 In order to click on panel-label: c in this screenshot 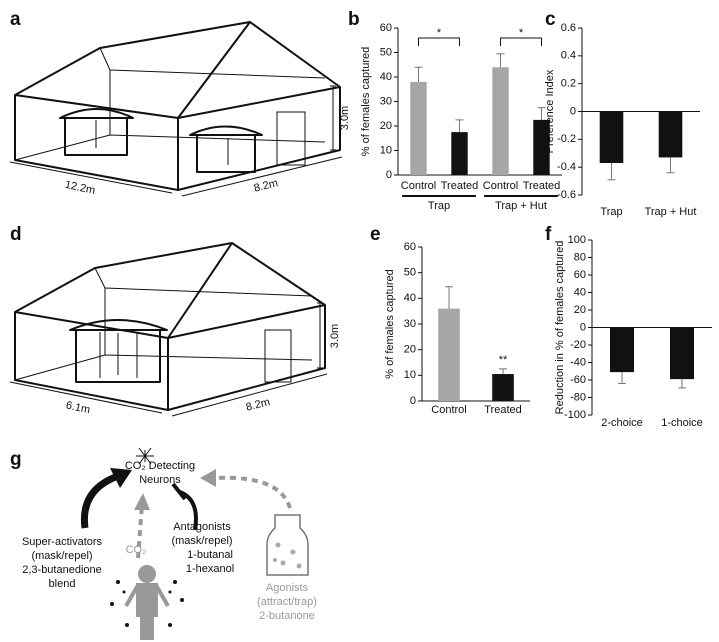, I will do `click(550, 19)`.